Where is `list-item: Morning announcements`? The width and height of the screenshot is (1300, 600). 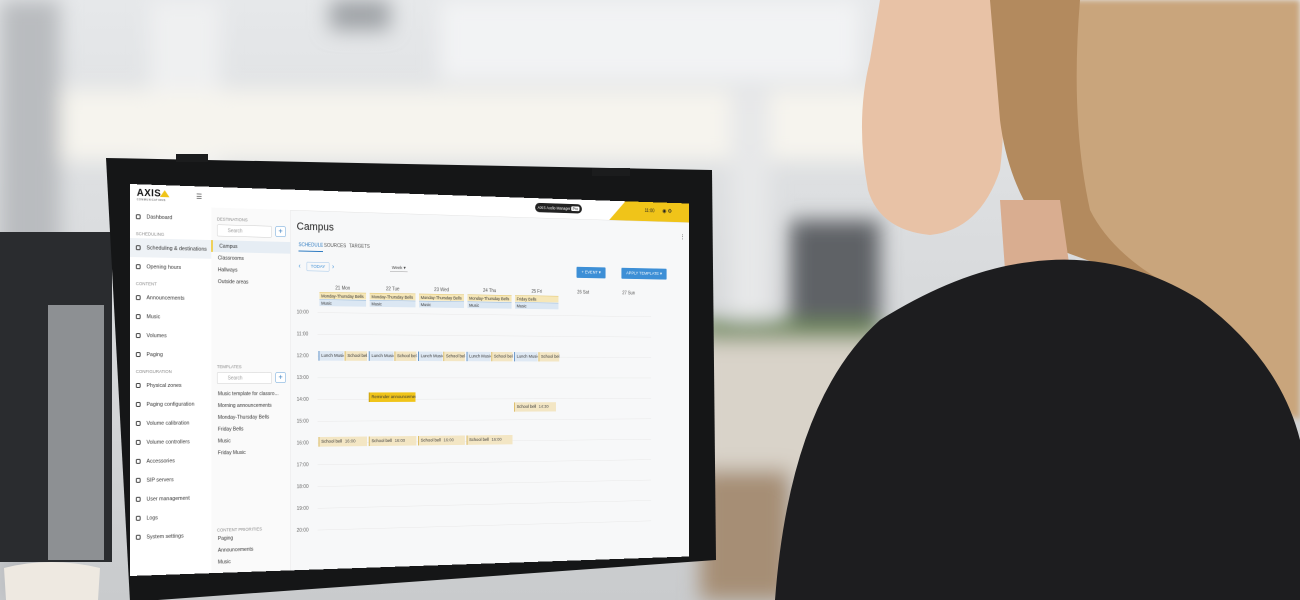
list-item: Morning announcements is located at coordinates (250, 405).